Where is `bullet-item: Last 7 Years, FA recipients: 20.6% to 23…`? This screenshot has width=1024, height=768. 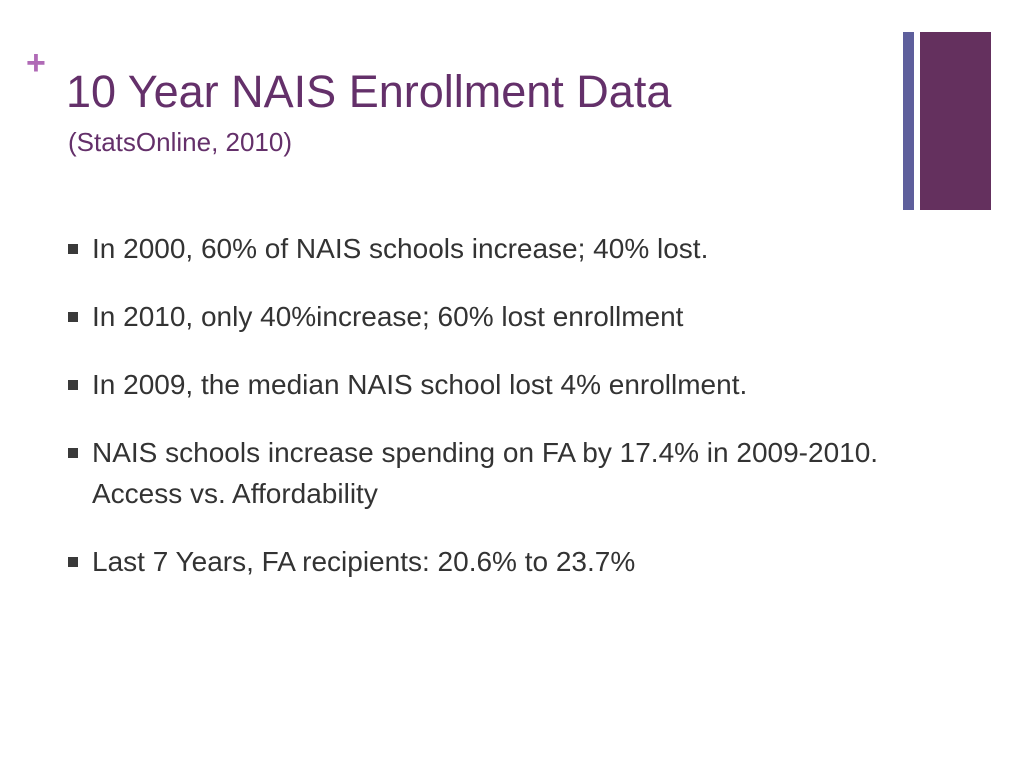 bullet-item: Last 7 Years, FA recipients: 20.6% to 23… is located at coordinates (498, 561).